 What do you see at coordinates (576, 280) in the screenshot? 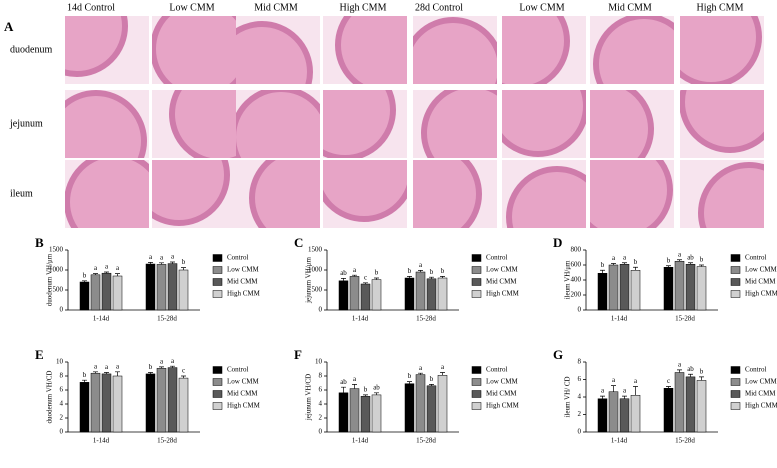
I see `y-tick-label: 400` at bounding box center [576, 280].